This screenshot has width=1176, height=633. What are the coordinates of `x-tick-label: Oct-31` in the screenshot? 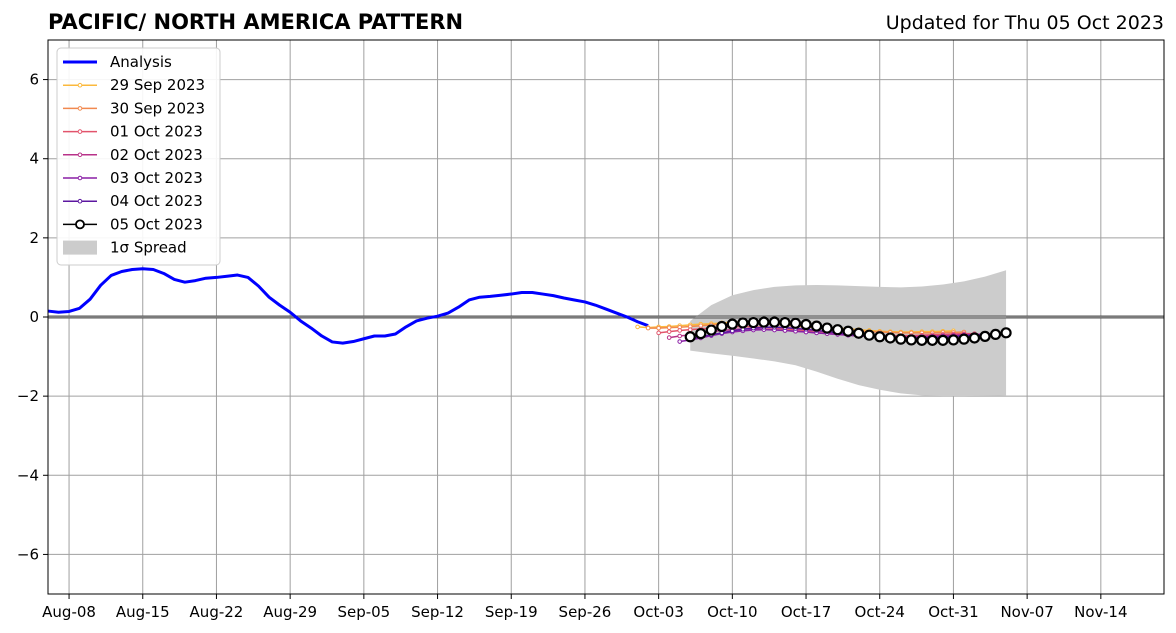 It's located at (953, 612).